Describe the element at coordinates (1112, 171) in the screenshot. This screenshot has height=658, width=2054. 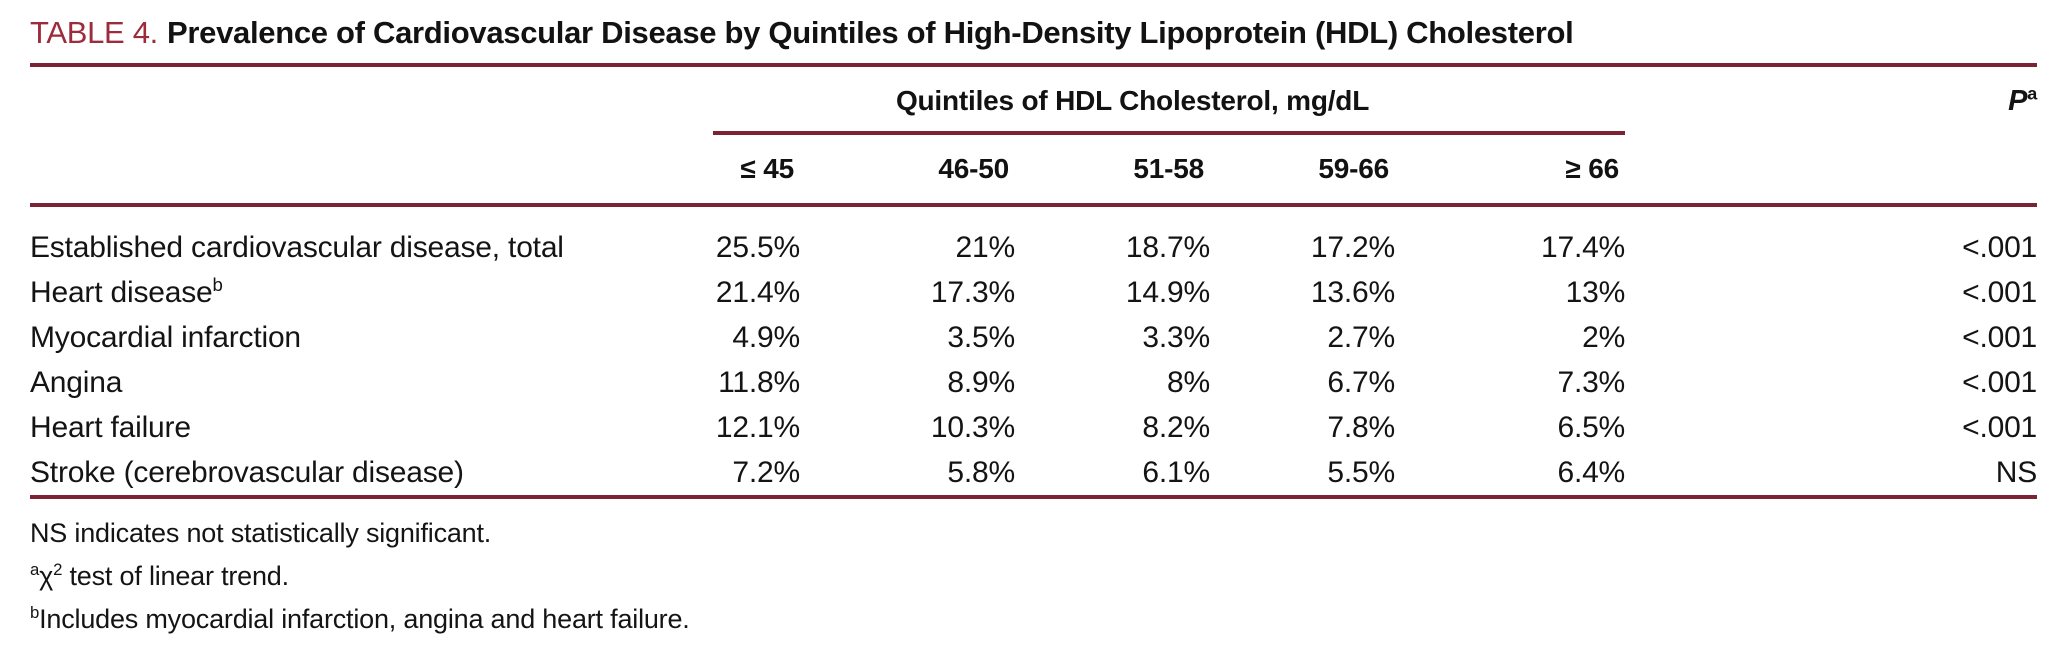
I see `quintile-header-3: 51-58` at that location.